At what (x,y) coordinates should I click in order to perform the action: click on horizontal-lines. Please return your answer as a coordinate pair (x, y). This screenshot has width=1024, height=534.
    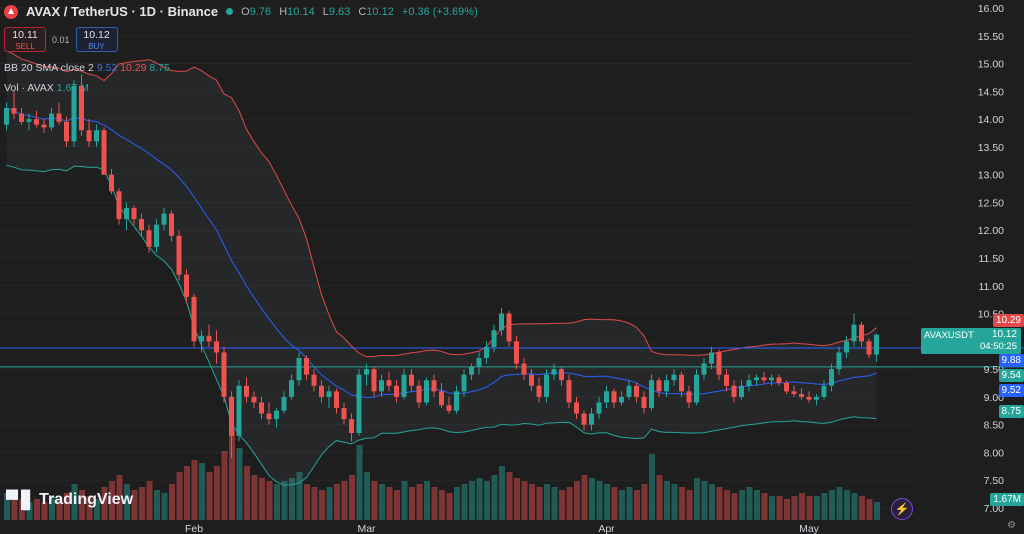
    Looking at the image, I should click on (512, 357).